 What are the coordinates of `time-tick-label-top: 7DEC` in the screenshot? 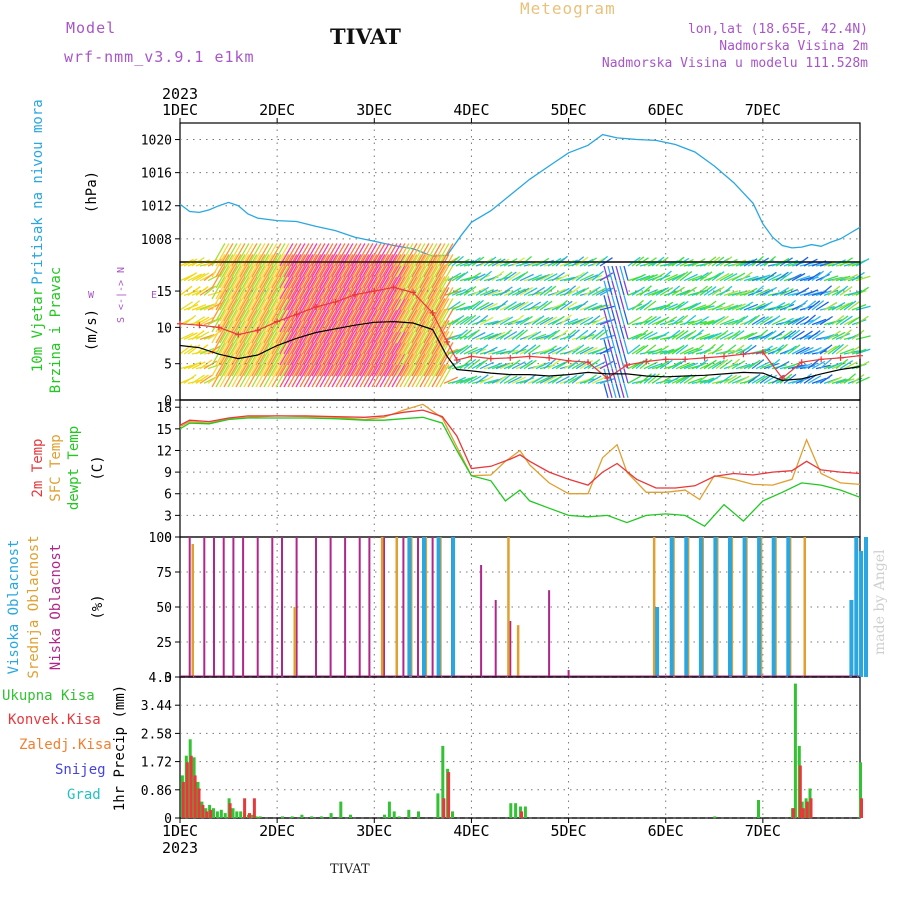 It's located at (763, 110).